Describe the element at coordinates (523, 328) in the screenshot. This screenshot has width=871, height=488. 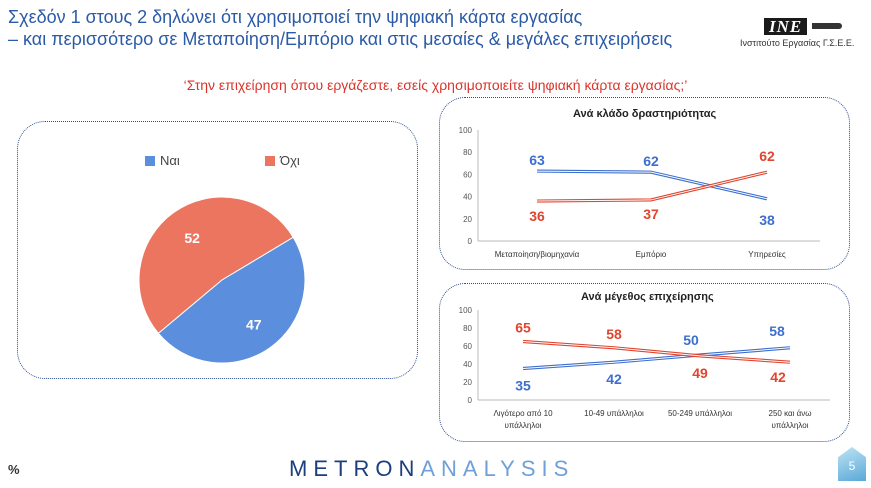
I see `size-chart-data-label-no-0: 65` at that location.